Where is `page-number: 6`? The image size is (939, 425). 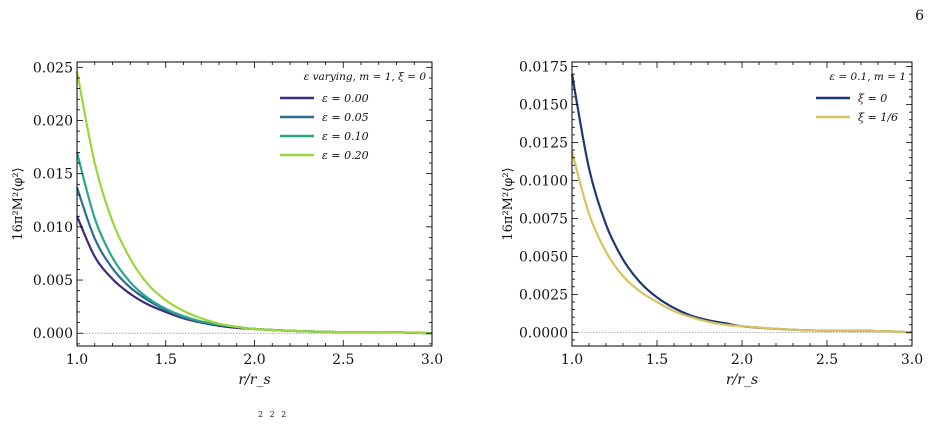 page-number: 6 is located at coordinates (919, 16).